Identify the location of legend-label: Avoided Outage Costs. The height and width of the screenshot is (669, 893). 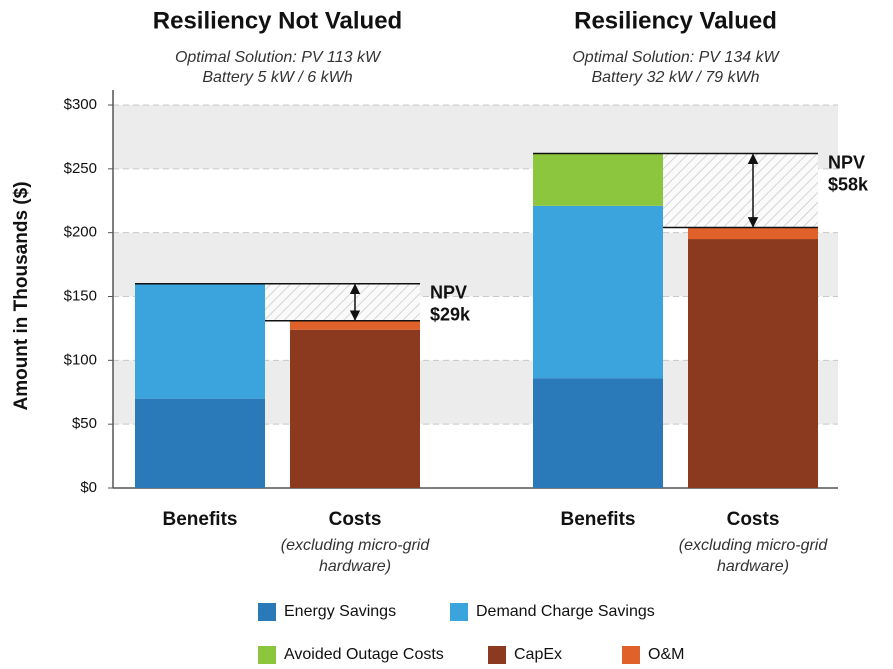
(364, 654).